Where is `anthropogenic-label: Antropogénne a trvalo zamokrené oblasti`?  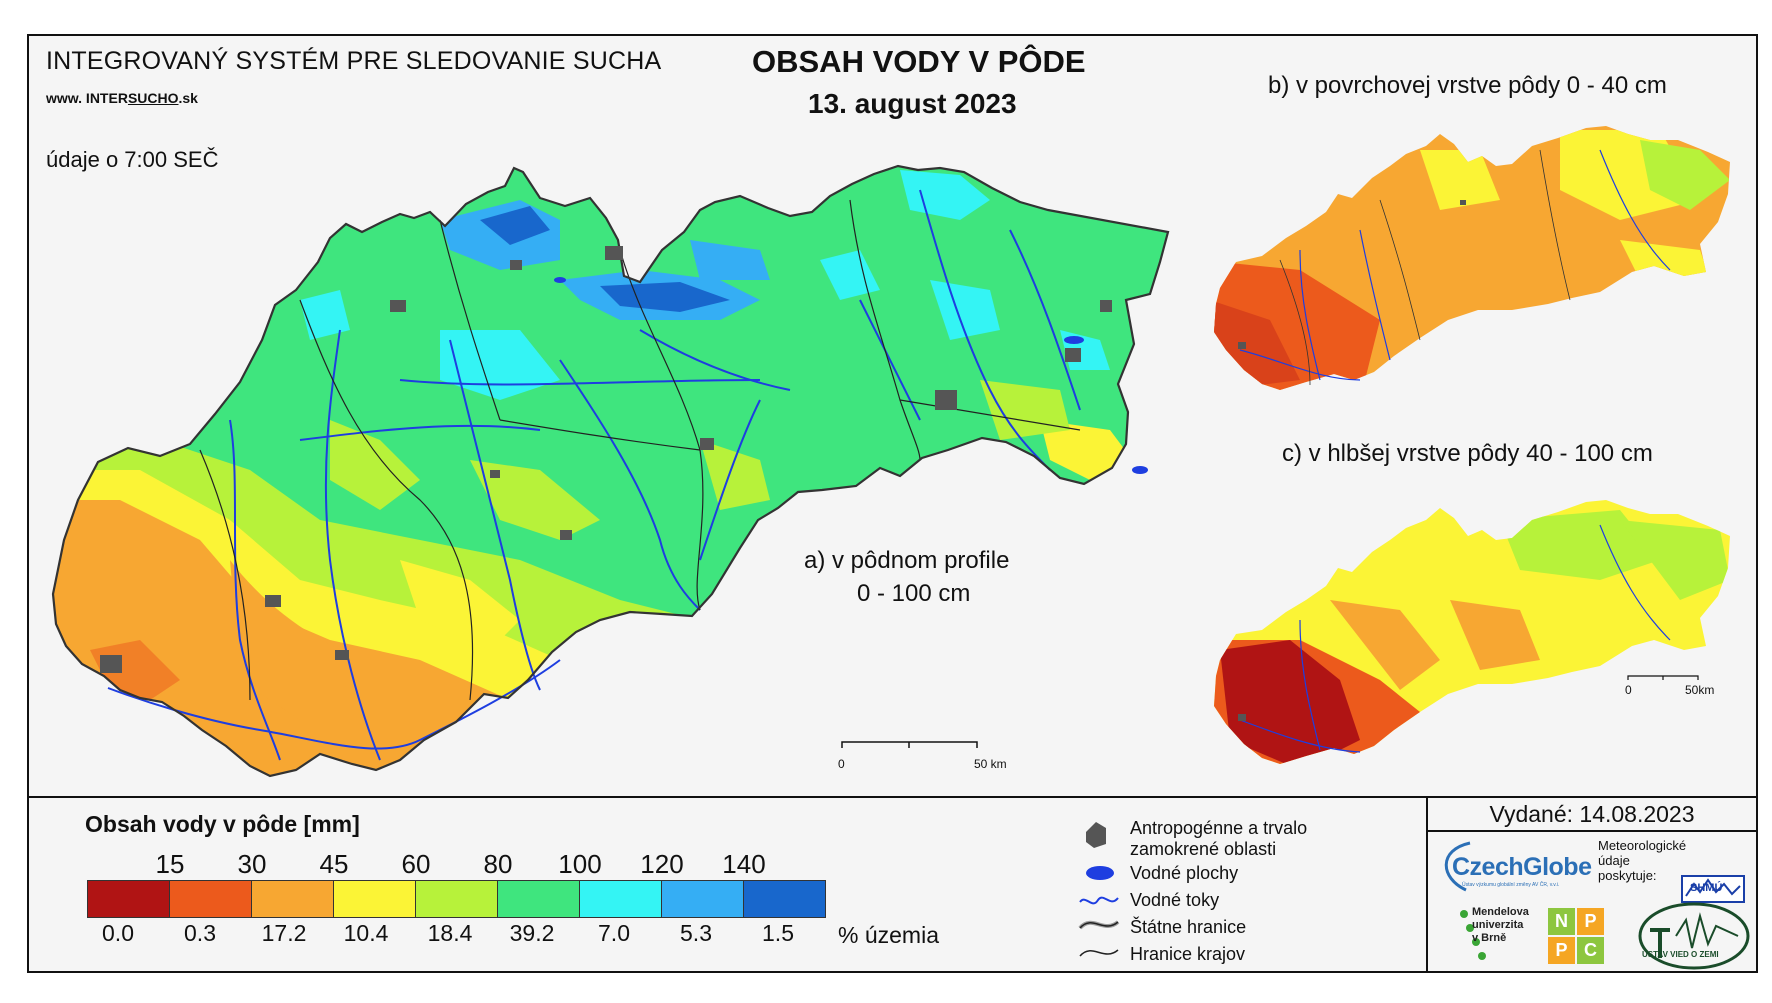 anthropogenic-label: Antropogénne a trvalo zamokrené oblasti is located at coordinates (1219, 838).